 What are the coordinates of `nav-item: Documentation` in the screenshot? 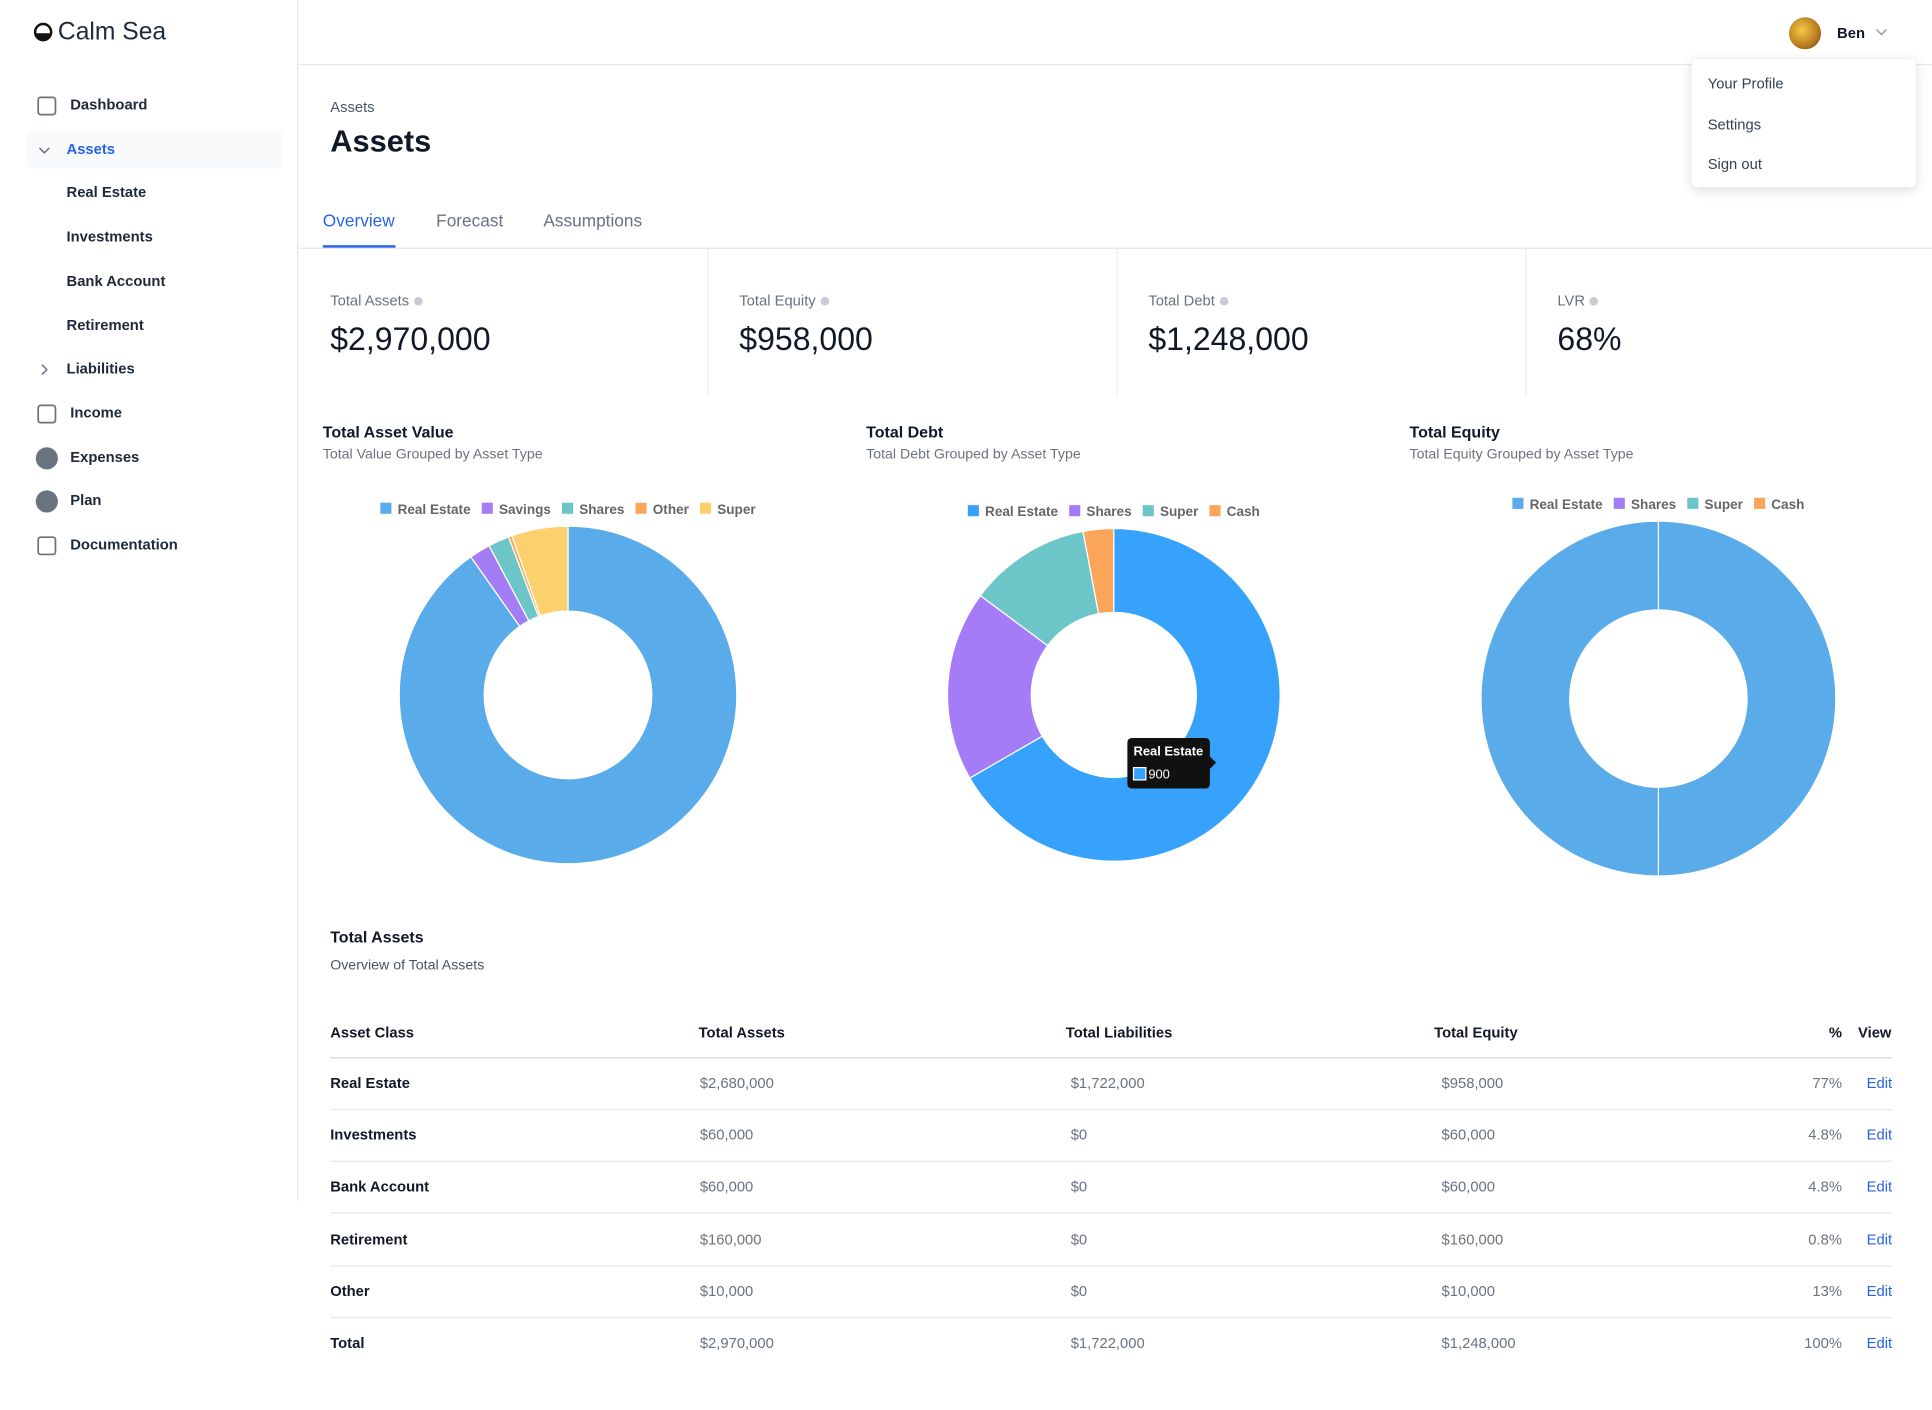 It's located at (124, 544).